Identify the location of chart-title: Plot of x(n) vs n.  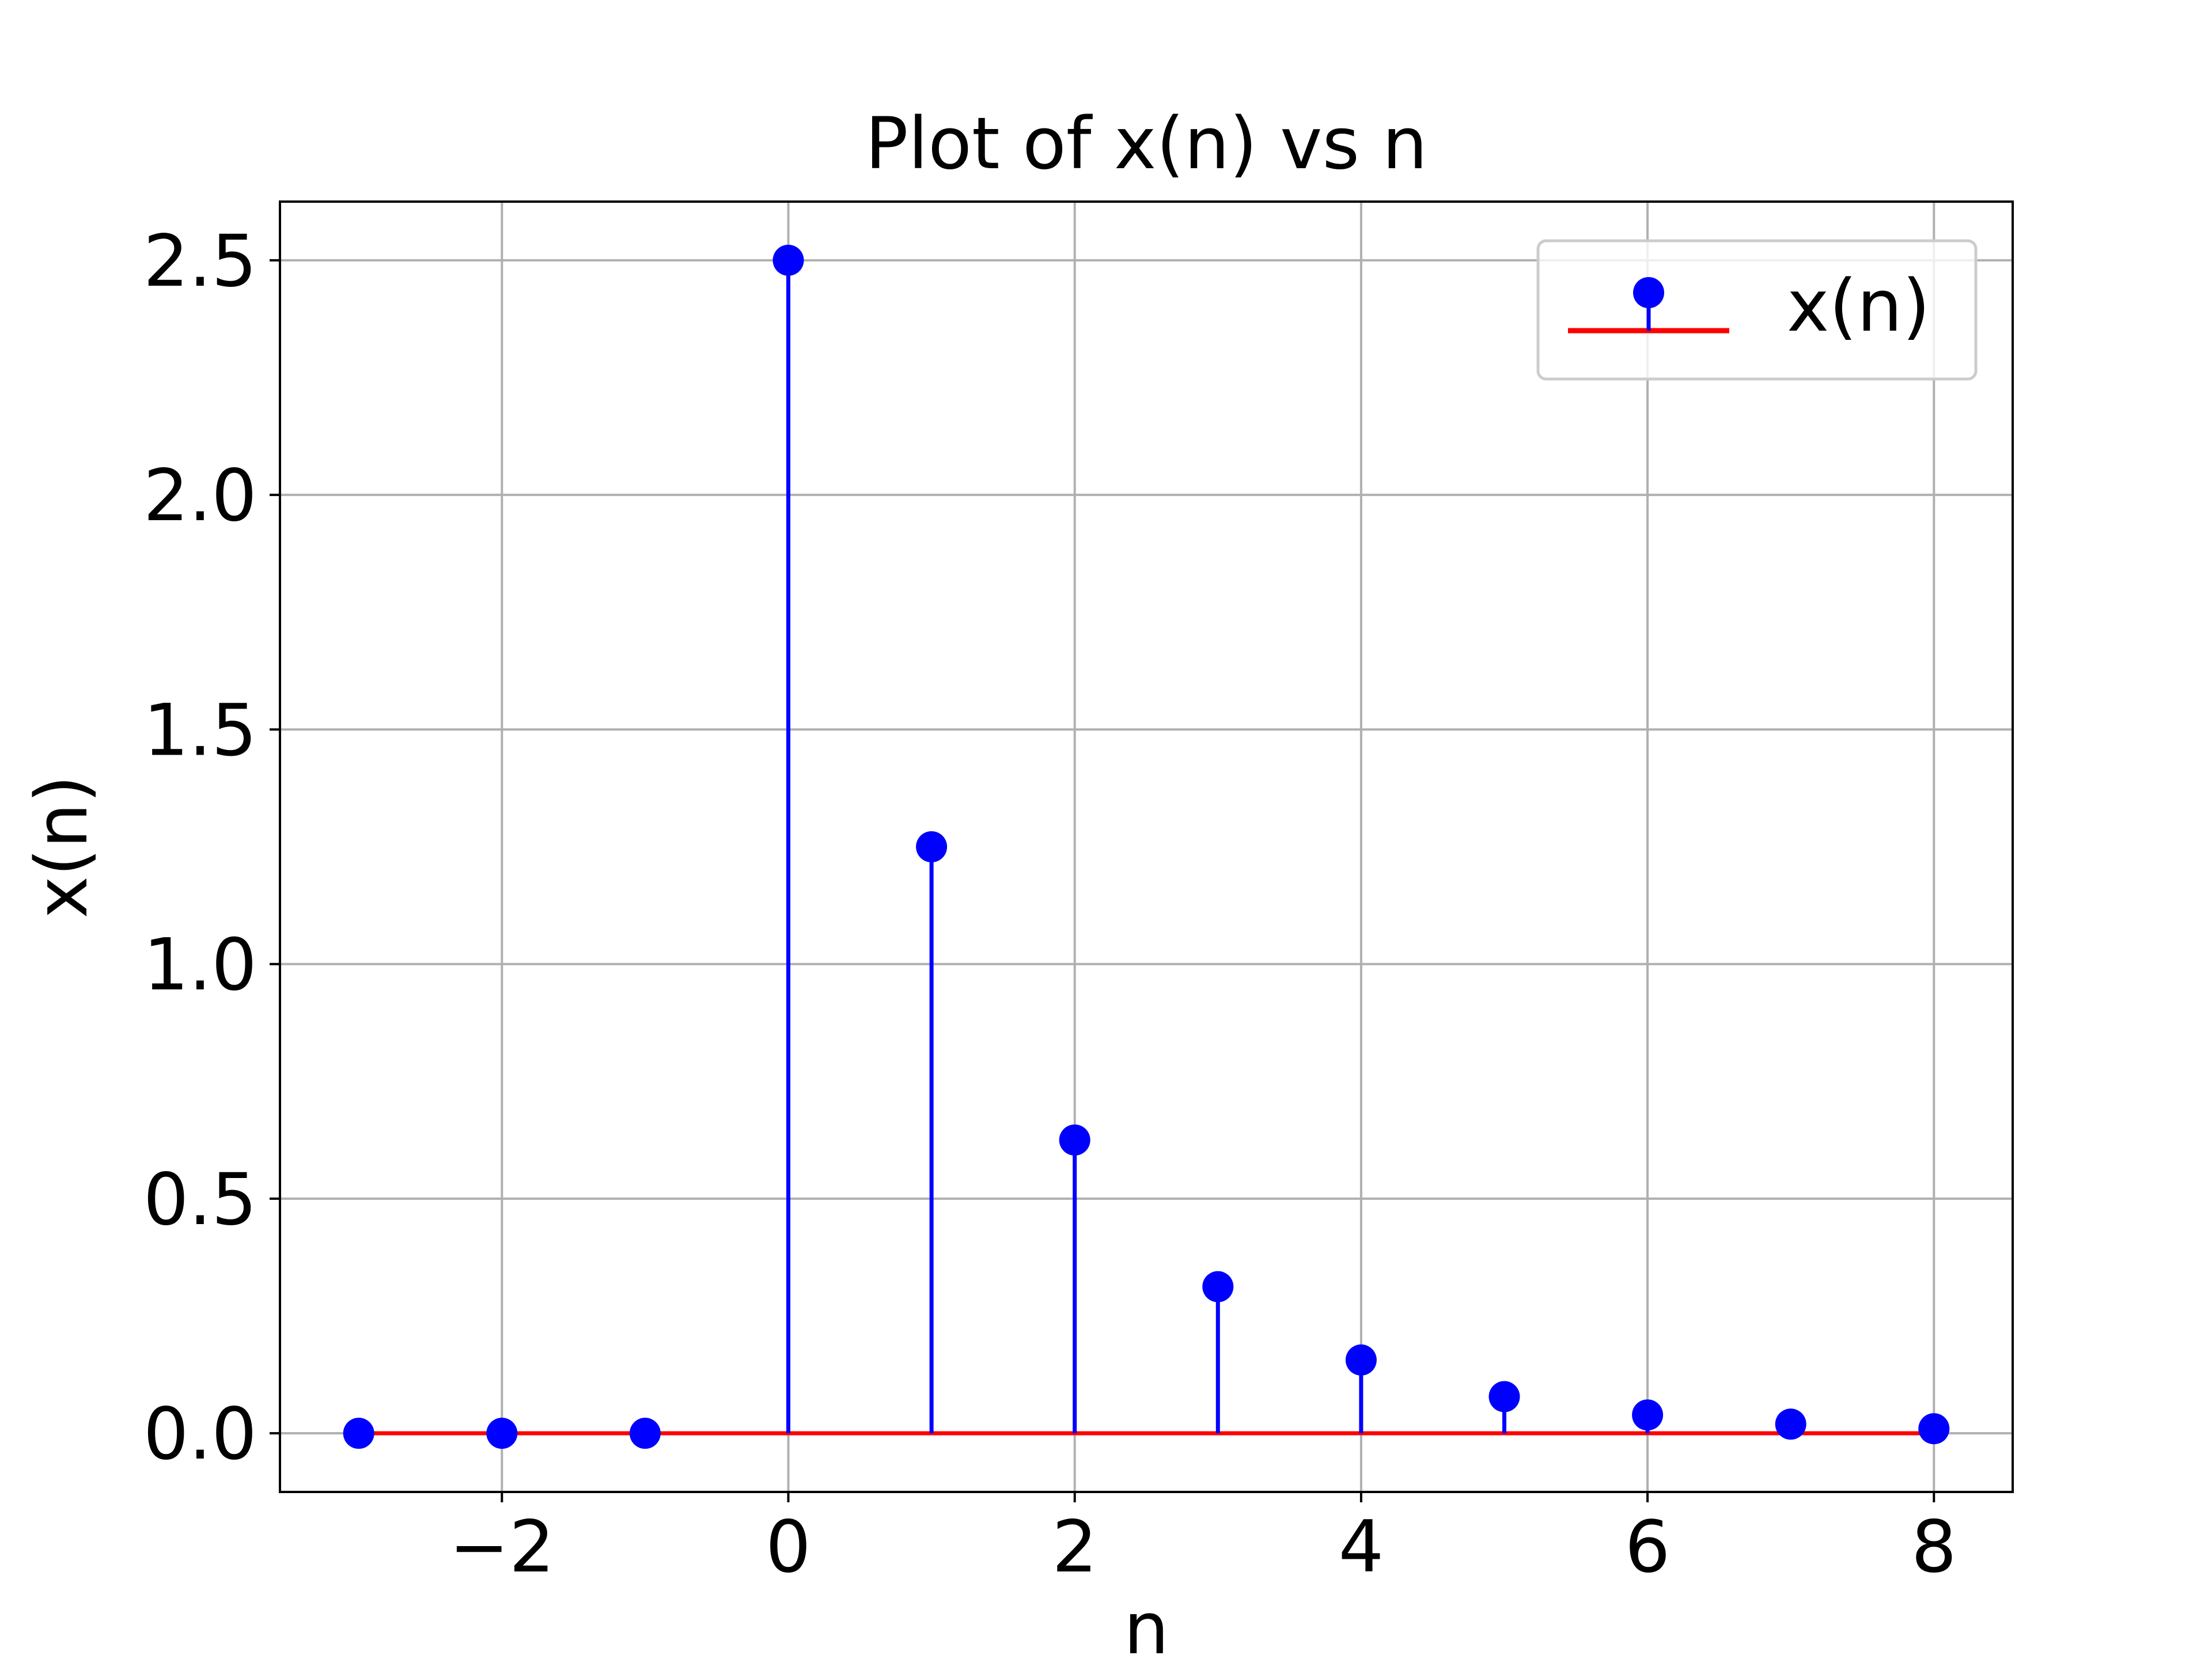
(1146, 144).